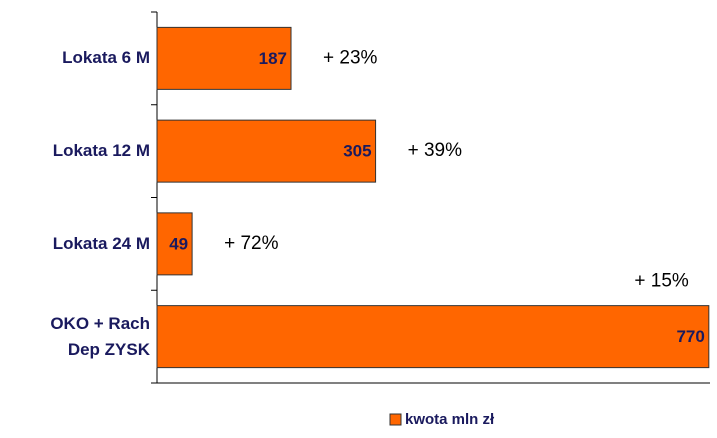 The image size is (717, 438). Describe the element at coordinates (661, 281) in the screenshot. I see `annotation: + 15%` at that location.